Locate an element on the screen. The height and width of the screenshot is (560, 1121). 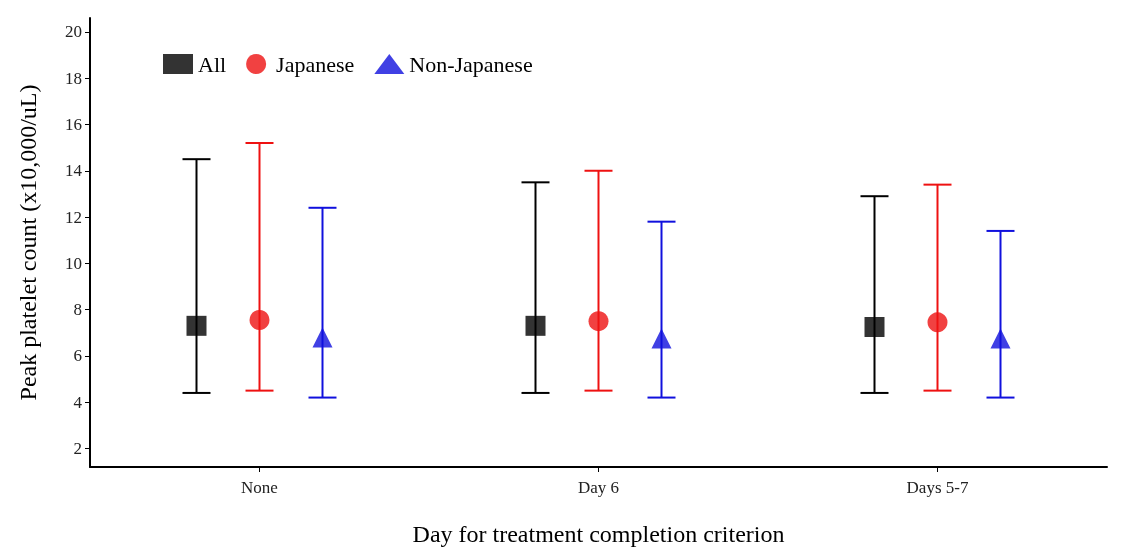
x-tick-label: Days 5-7 is located at coordinates (937, 487).